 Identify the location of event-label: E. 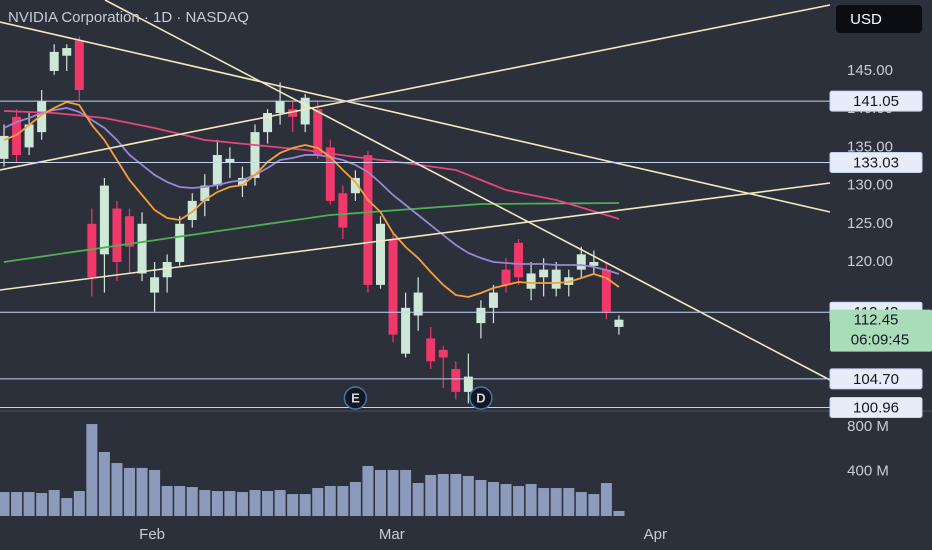
(355, 397).